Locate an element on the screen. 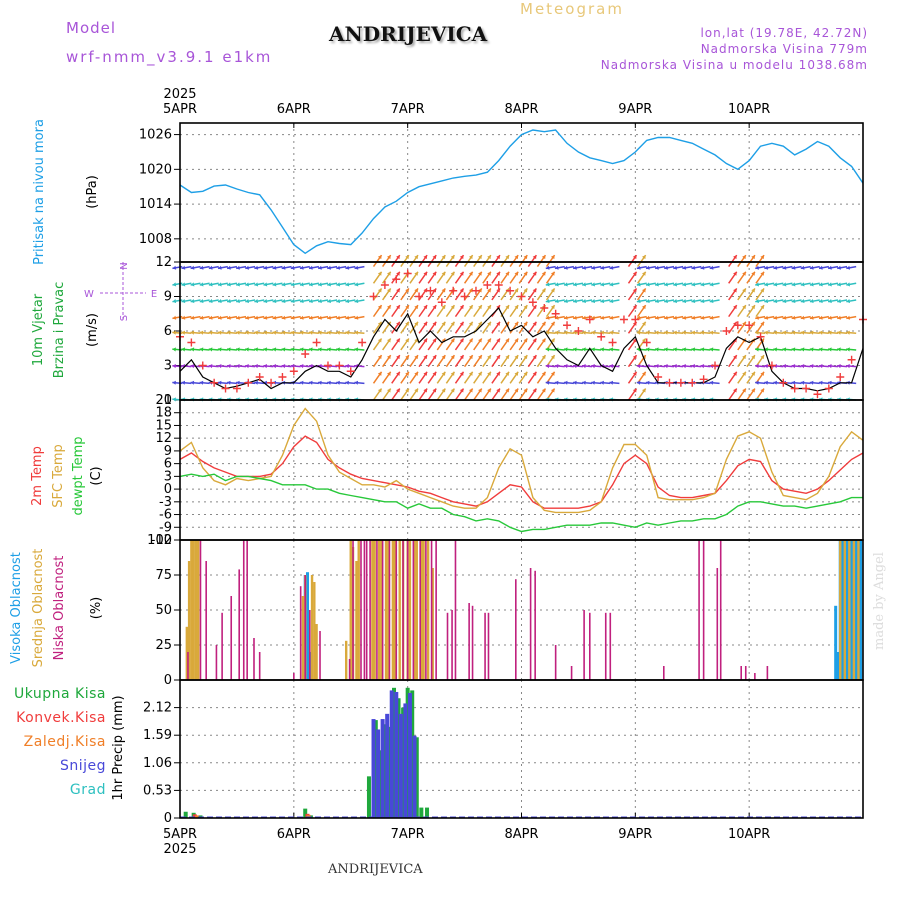 The width and height of the screenshot is (900, 900). precip-legend-1: Konvek.Kisa is located at coordinates (61, 718).